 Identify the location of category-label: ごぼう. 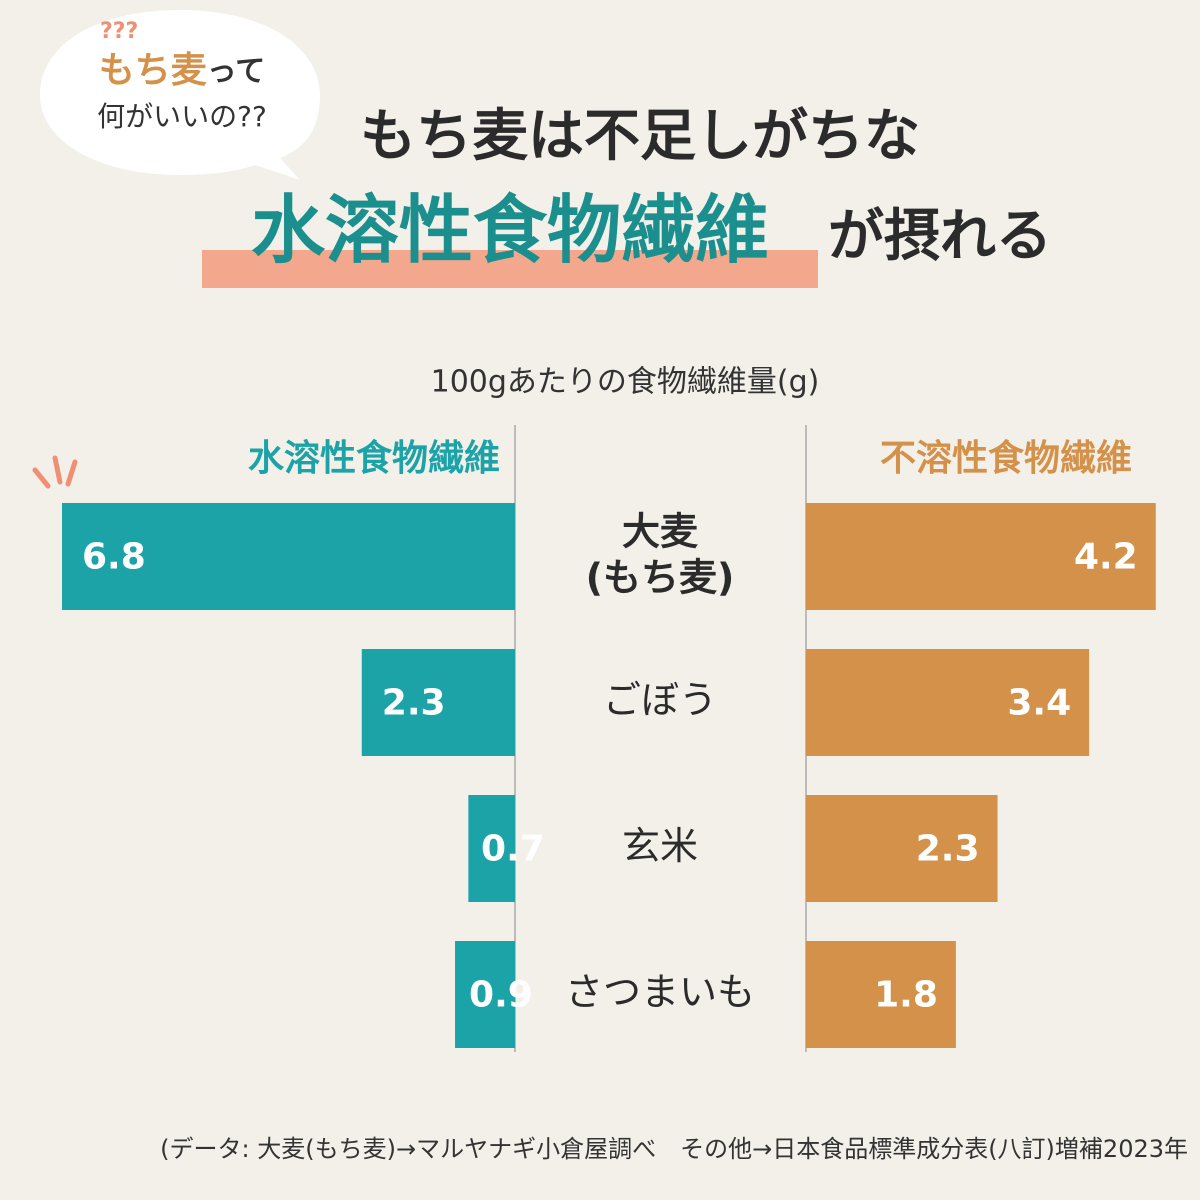
(660, 700).